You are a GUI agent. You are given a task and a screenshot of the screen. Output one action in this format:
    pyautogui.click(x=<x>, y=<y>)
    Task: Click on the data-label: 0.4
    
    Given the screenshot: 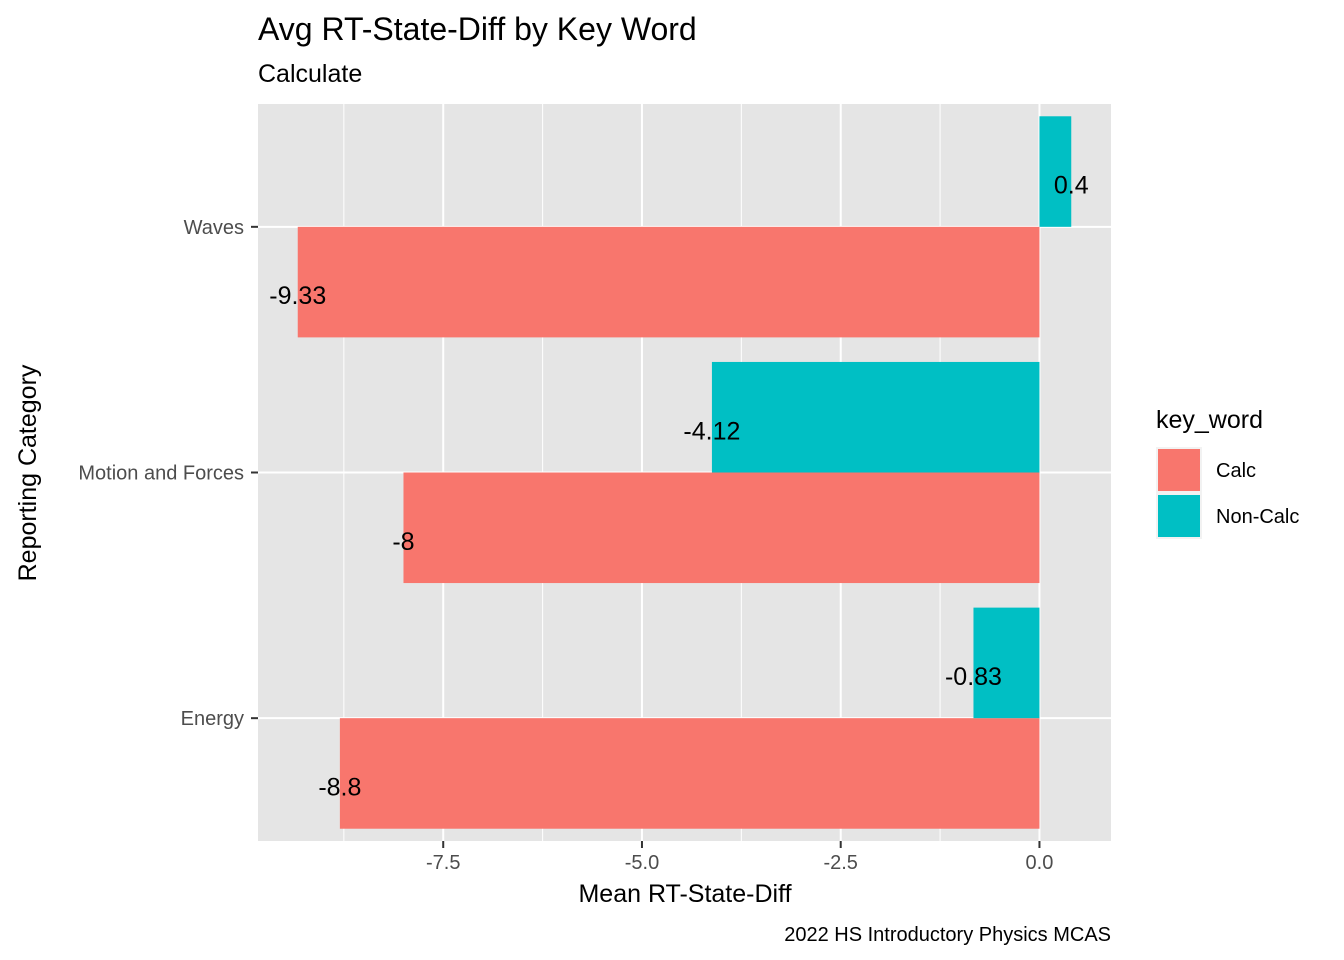 What is the action you would take?
    pyautogui.click(x=1071, y=186)
    